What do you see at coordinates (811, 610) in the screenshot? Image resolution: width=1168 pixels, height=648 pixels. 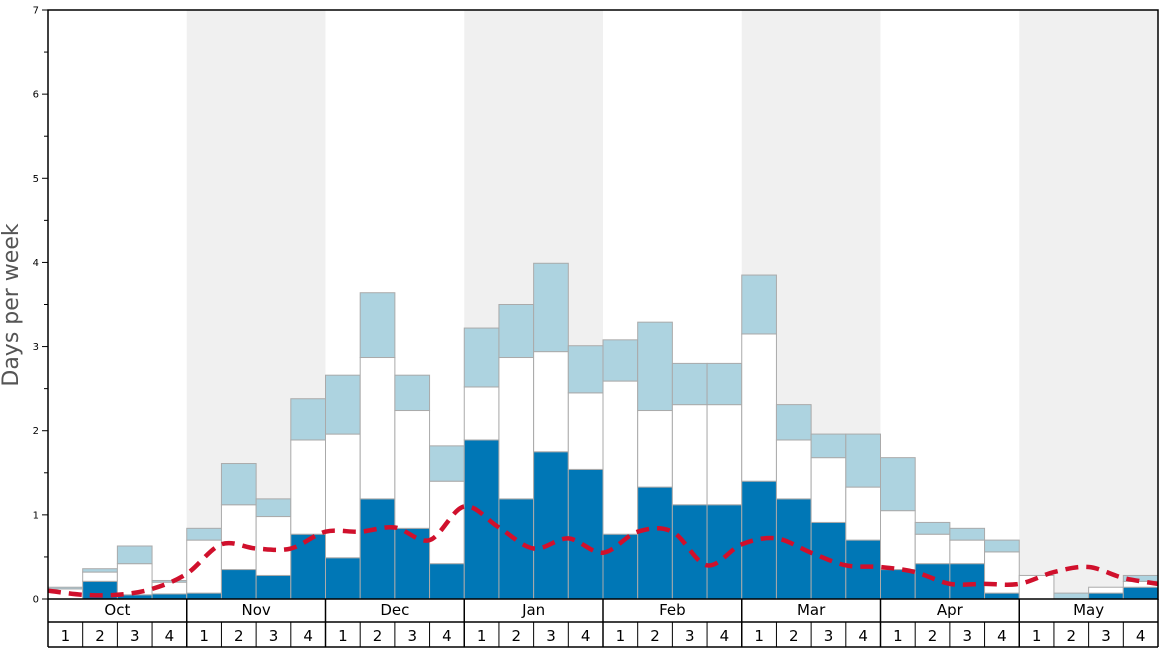 I see `month-label-mar: Mar` at bounding box center [811, 610].